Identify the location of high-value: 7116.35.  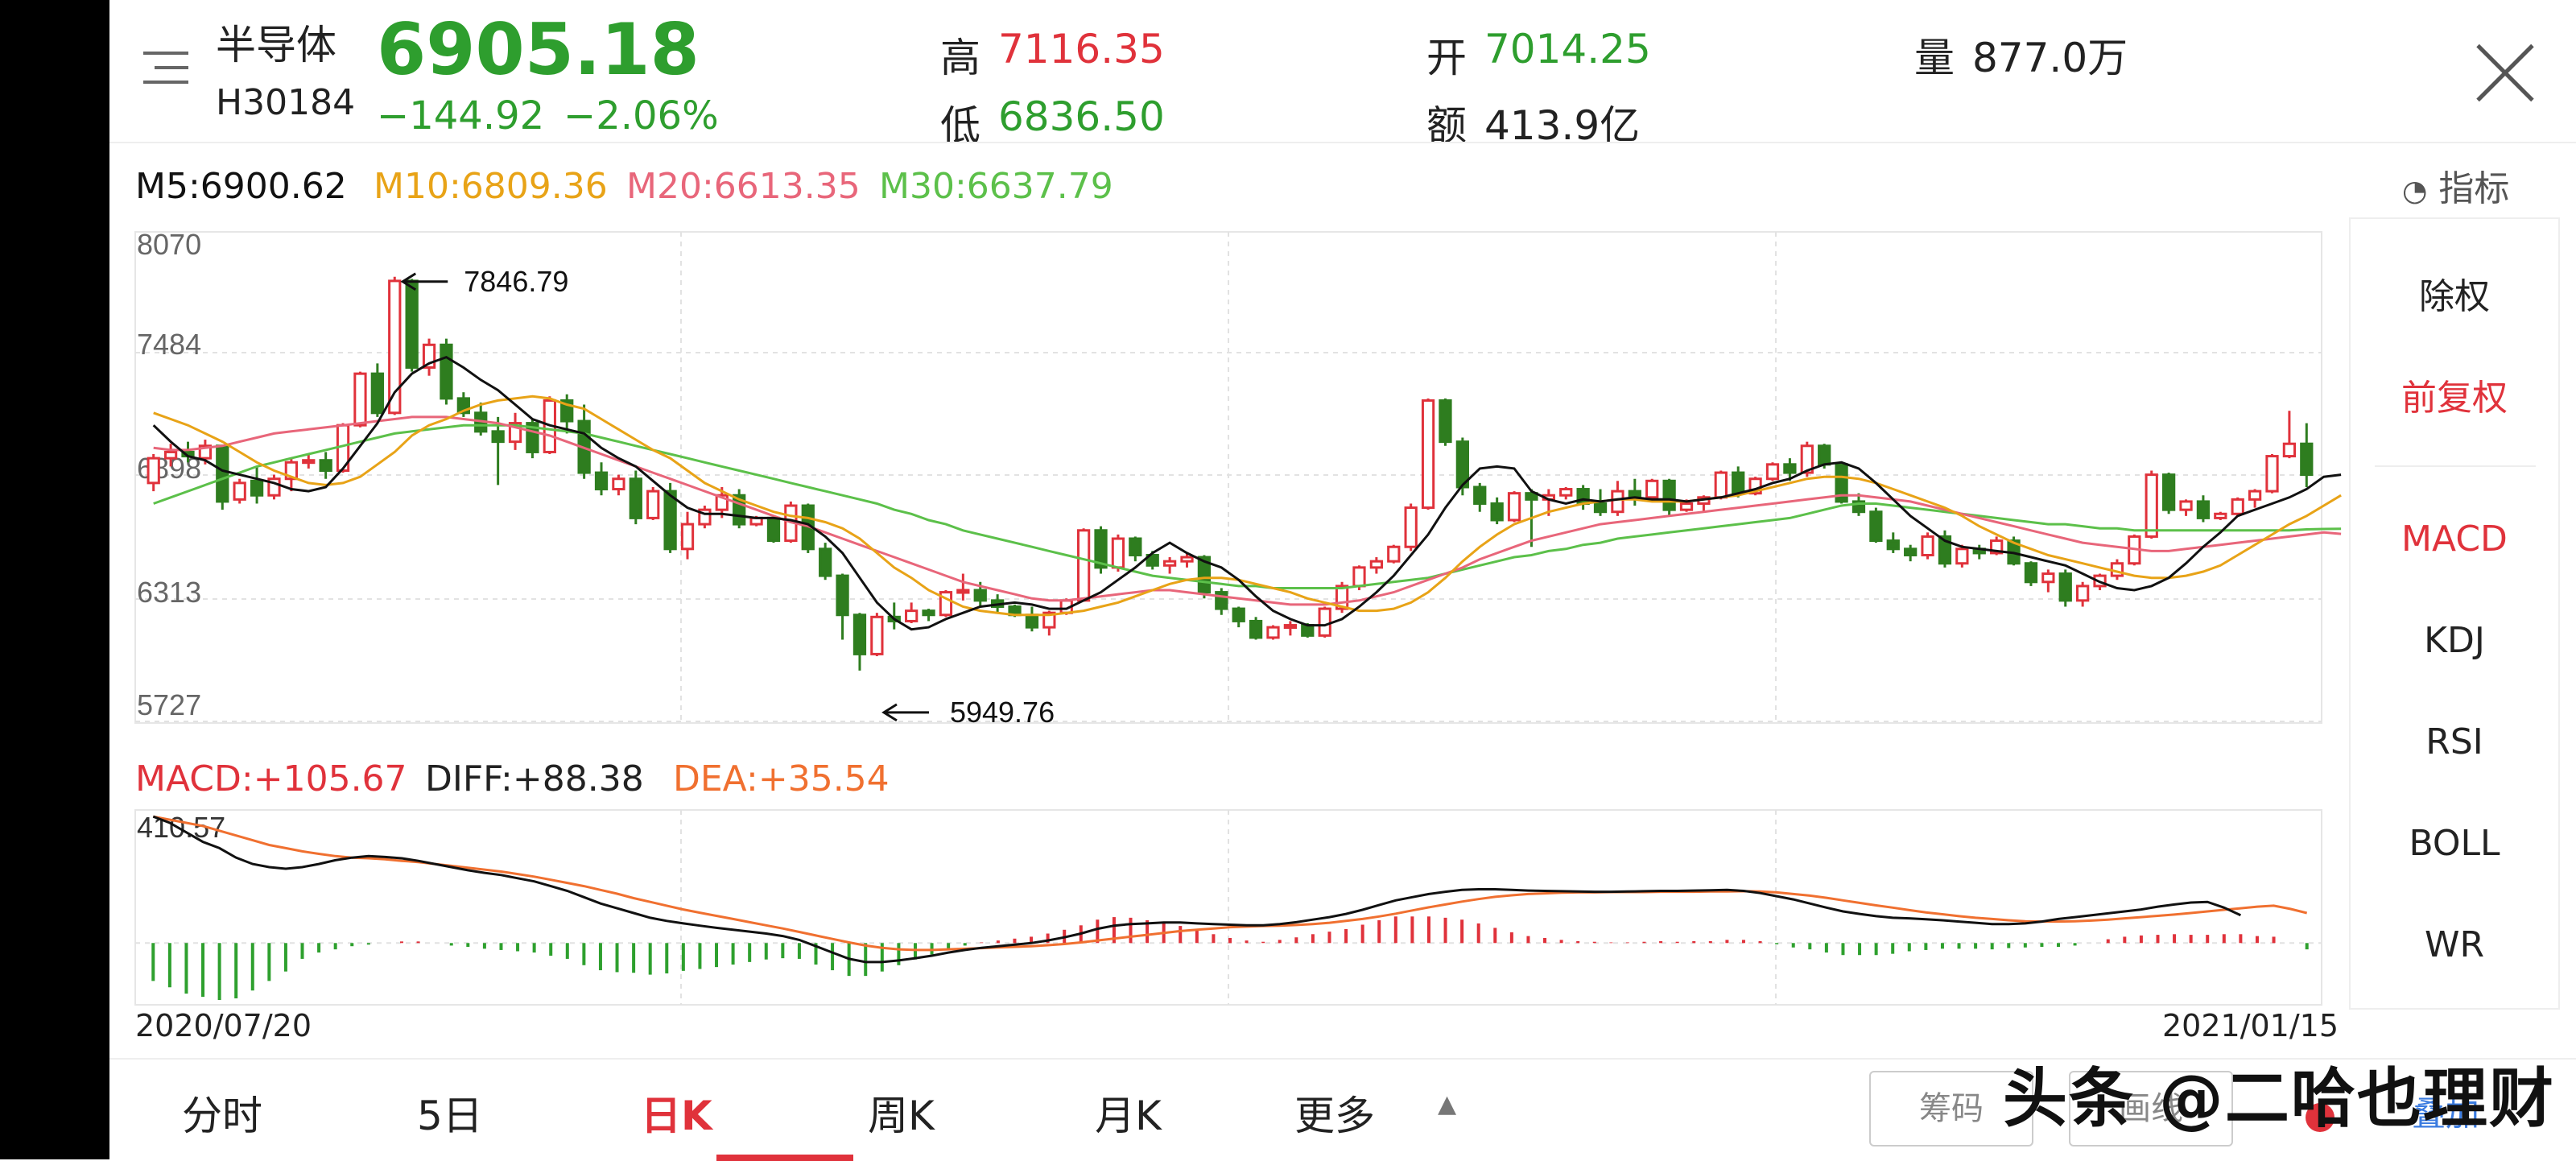
(1081, 49).